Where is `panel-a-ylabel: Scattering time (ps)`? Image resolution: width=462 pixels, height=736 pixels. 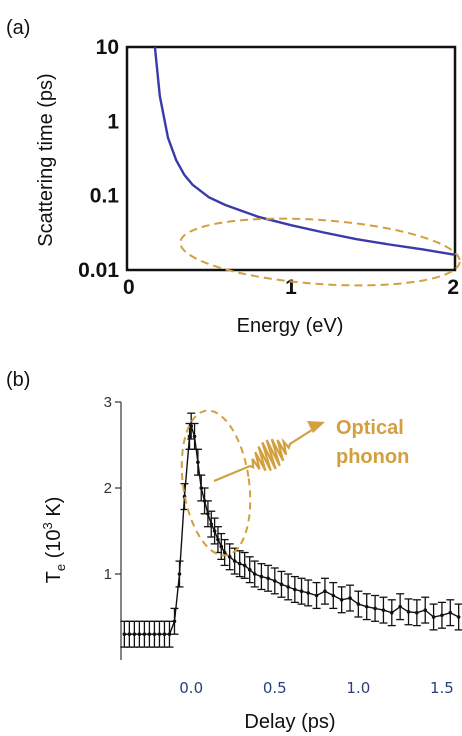 panel-a-ylabel: Scattering time (ps) is located at coordinates (46, 159).